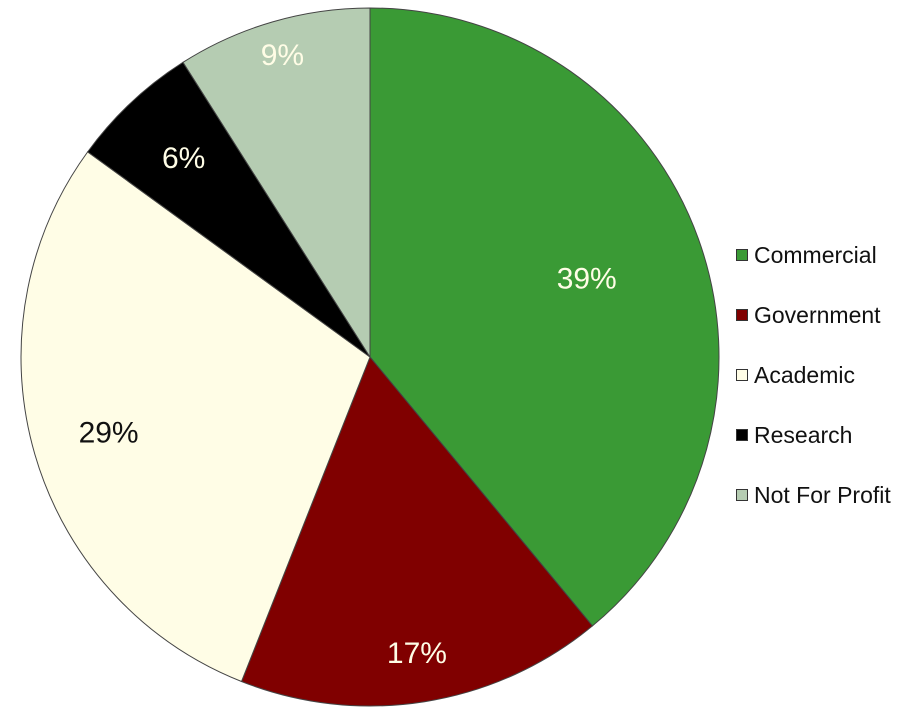  Describe the element at coordinates (822, 494) in the screenshot. I see `legend-label-not-for-profit: Not For Profit` at that location.